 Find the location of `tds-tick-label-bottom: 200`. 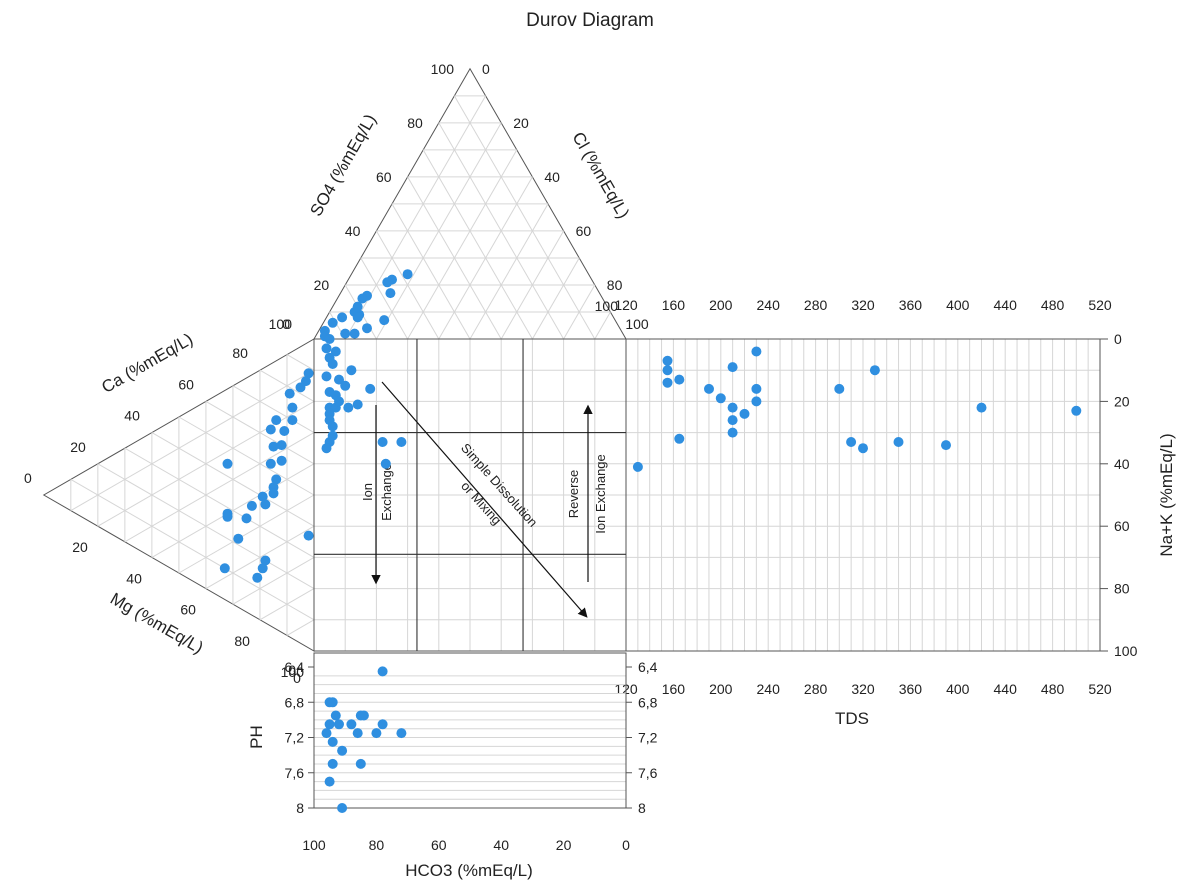

tds-tick-label-bottom: 200 is located at coordinates (721, 689).